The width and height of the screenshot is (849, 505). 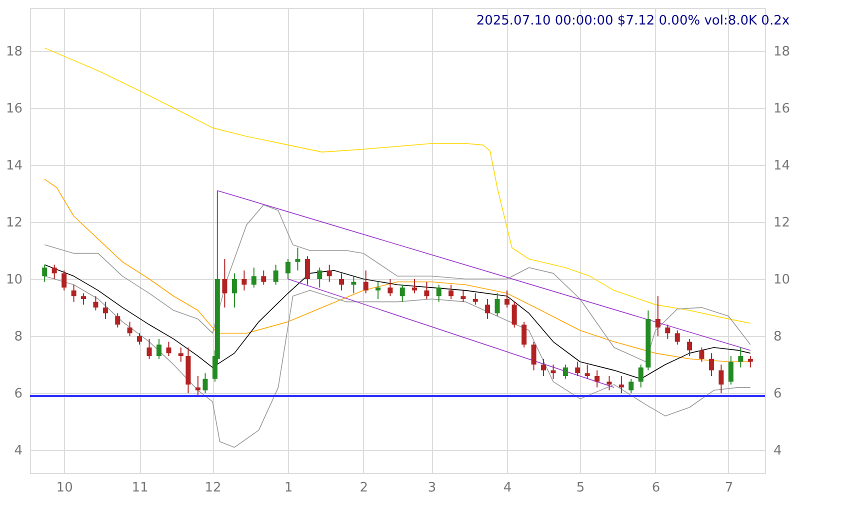 What do you see at coordinates (782, 280) in the screenshot?
I see `y2-tick-label: 10` at bounding box center [782, 280].